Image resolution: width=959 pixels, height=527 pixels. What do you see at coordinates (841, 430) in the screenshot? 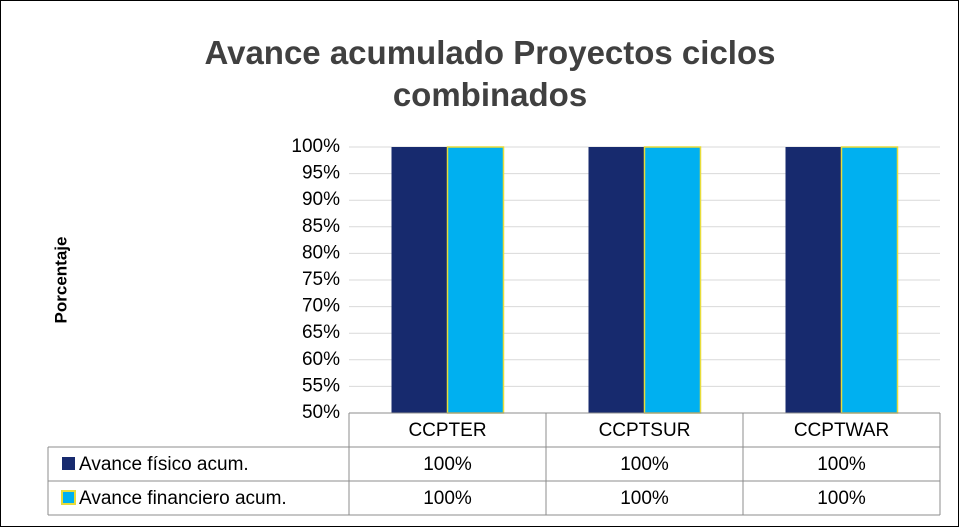
I see `x-tick-label: CCPTWAR` at bounding box center [841, 430].